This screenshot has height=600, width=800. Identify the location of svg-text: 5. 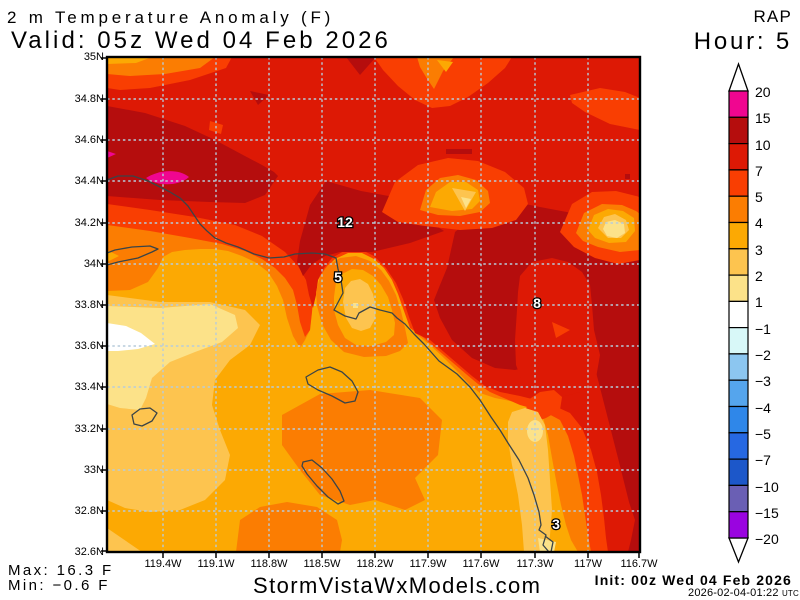
(338, 277).